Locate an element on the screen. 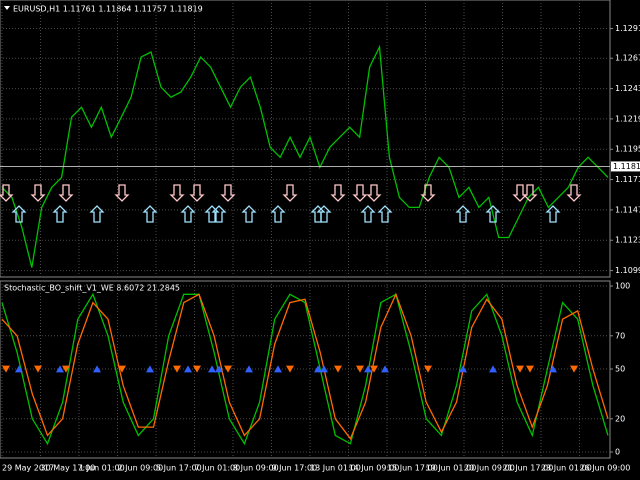  x-tick-label: 14 Jun 09:00 is located at coordinates (374, 468).